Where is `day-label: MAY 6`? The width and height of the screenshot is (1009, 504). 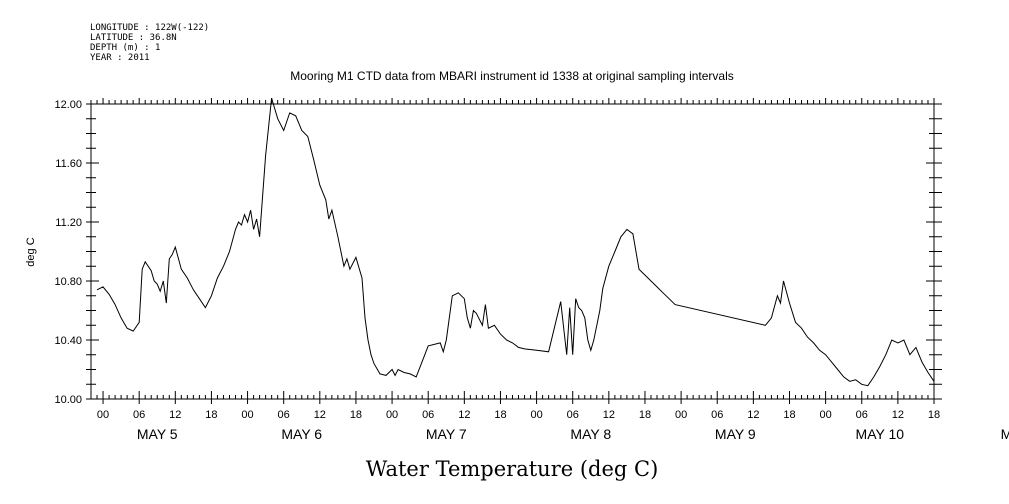
day-label: MAY 6 is located at coordinates (301, 434).